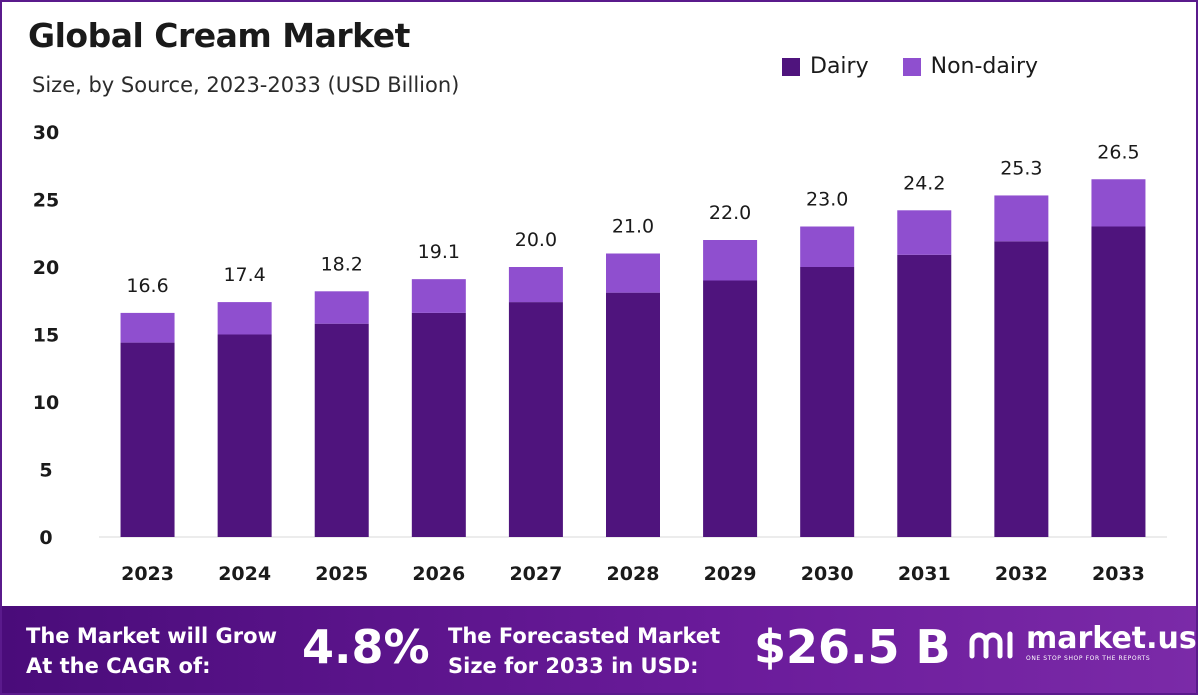  Describe the element at coordinates (1118, 203) in the screenshot. I see `bar-non-dairy-2033` at that location.